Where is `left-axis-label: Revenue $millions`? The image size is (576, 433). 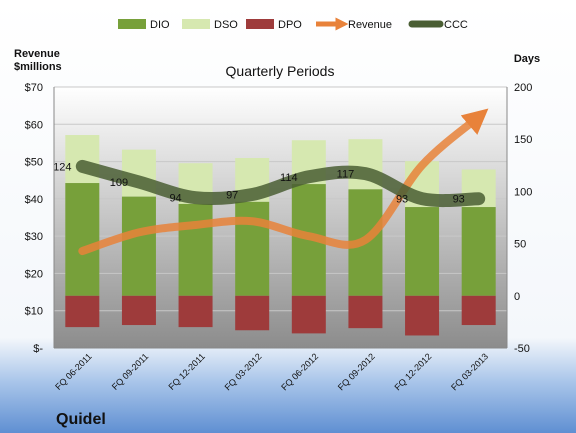 left-axis-label: Revenue $millions is located at coordinates (38, 60).